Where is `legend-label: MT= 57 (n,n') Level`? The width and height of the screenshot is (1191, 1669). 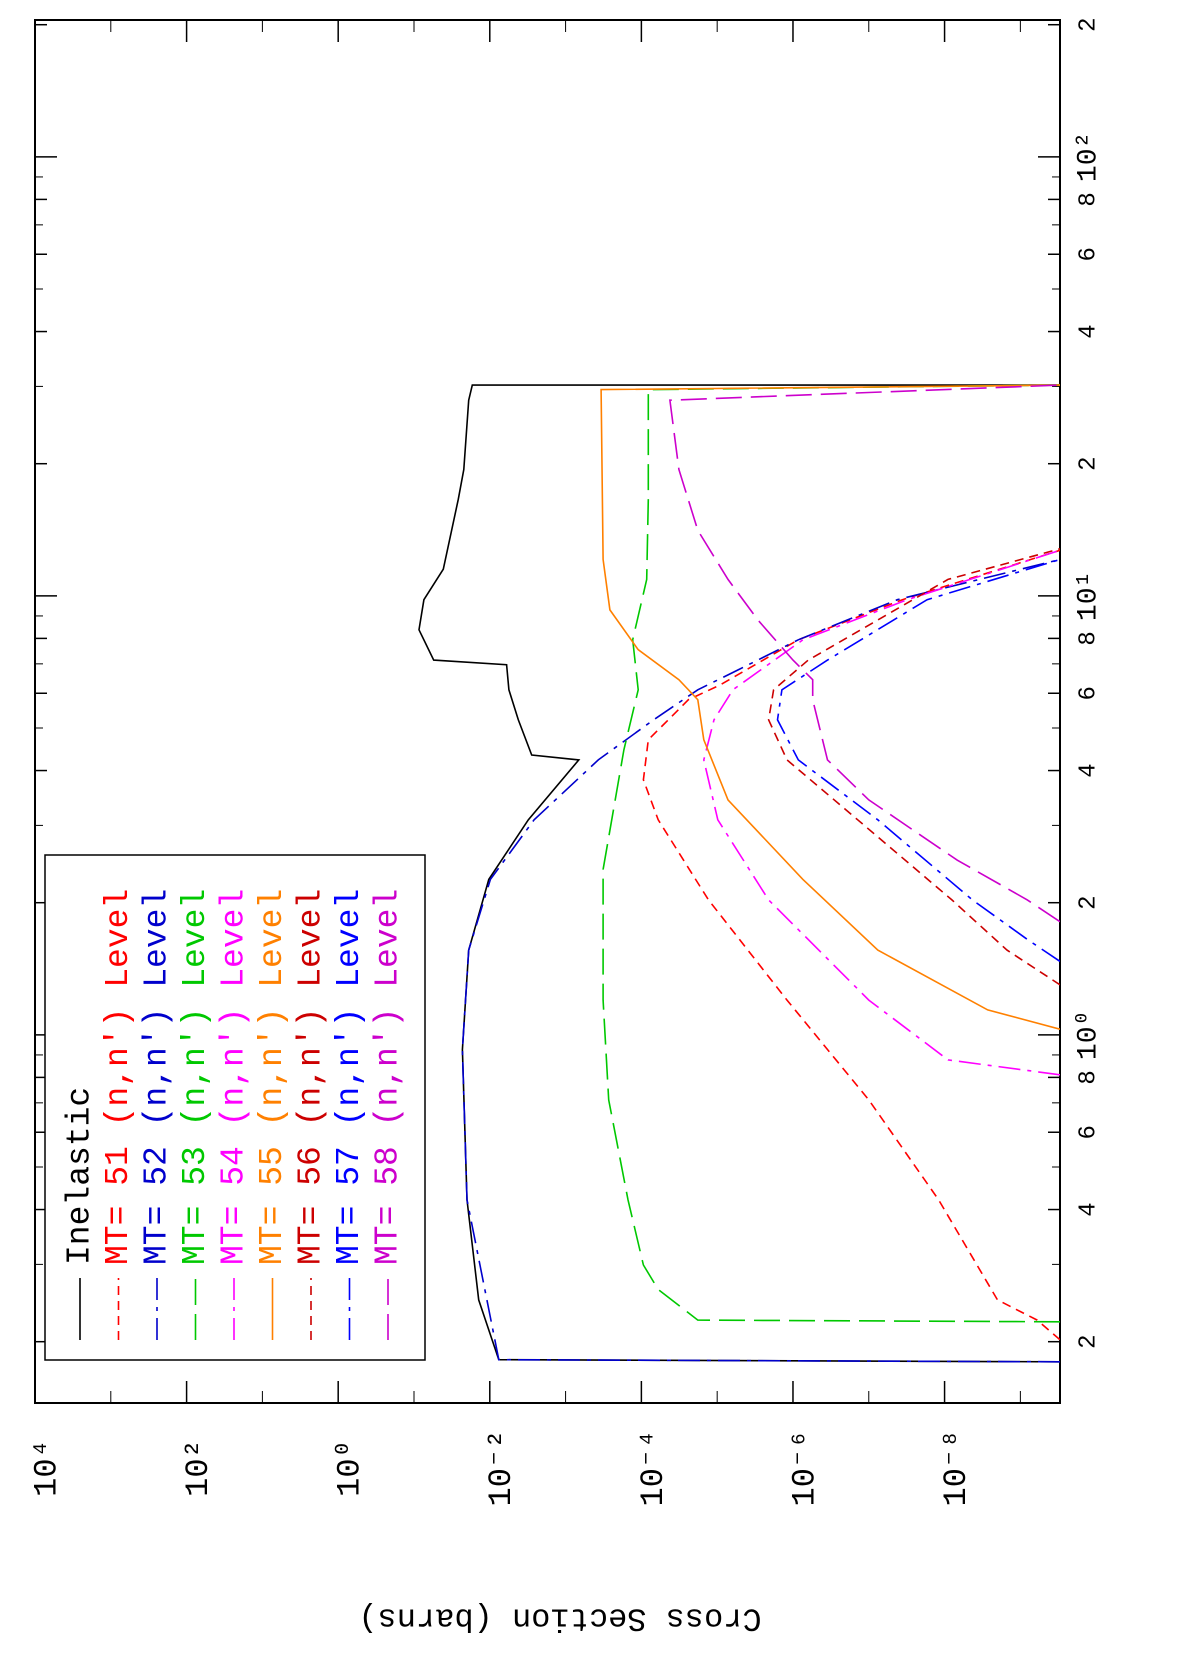
legend-label: MT= 57 (n,n') Level is located at coordinates (349, 1077).